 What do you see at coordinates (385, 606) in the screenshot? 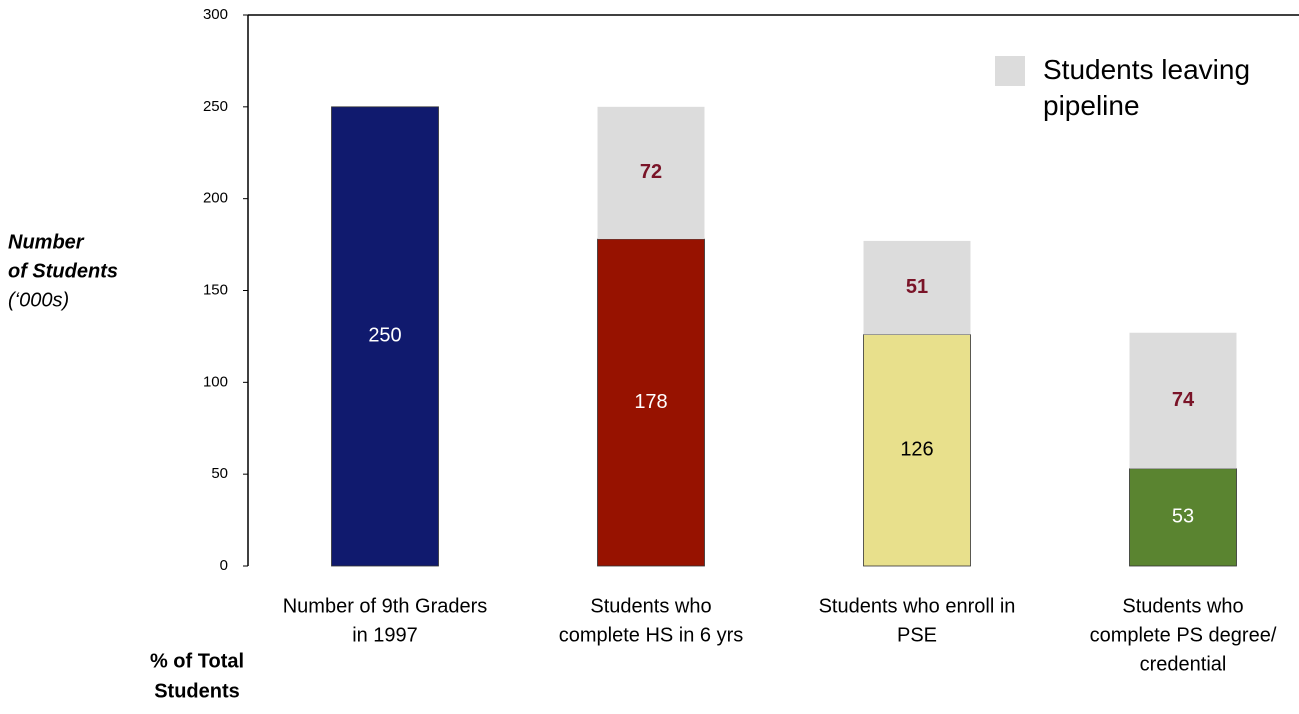
I see `x-tick-label: Number of 9th Graders` at bounding box center [385, 606].